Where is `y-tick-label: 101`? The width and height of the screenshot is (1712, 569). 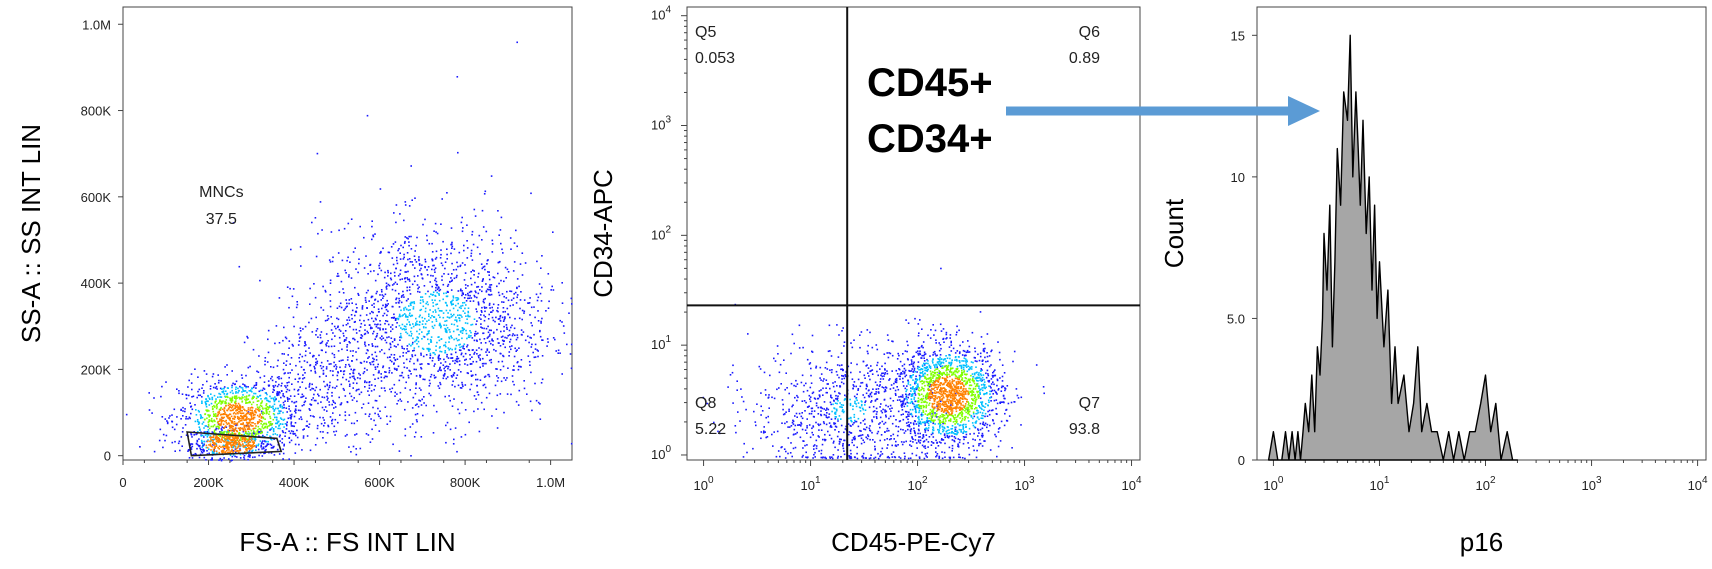 y-tick-label: 101 is located at coordinates (661, 343).